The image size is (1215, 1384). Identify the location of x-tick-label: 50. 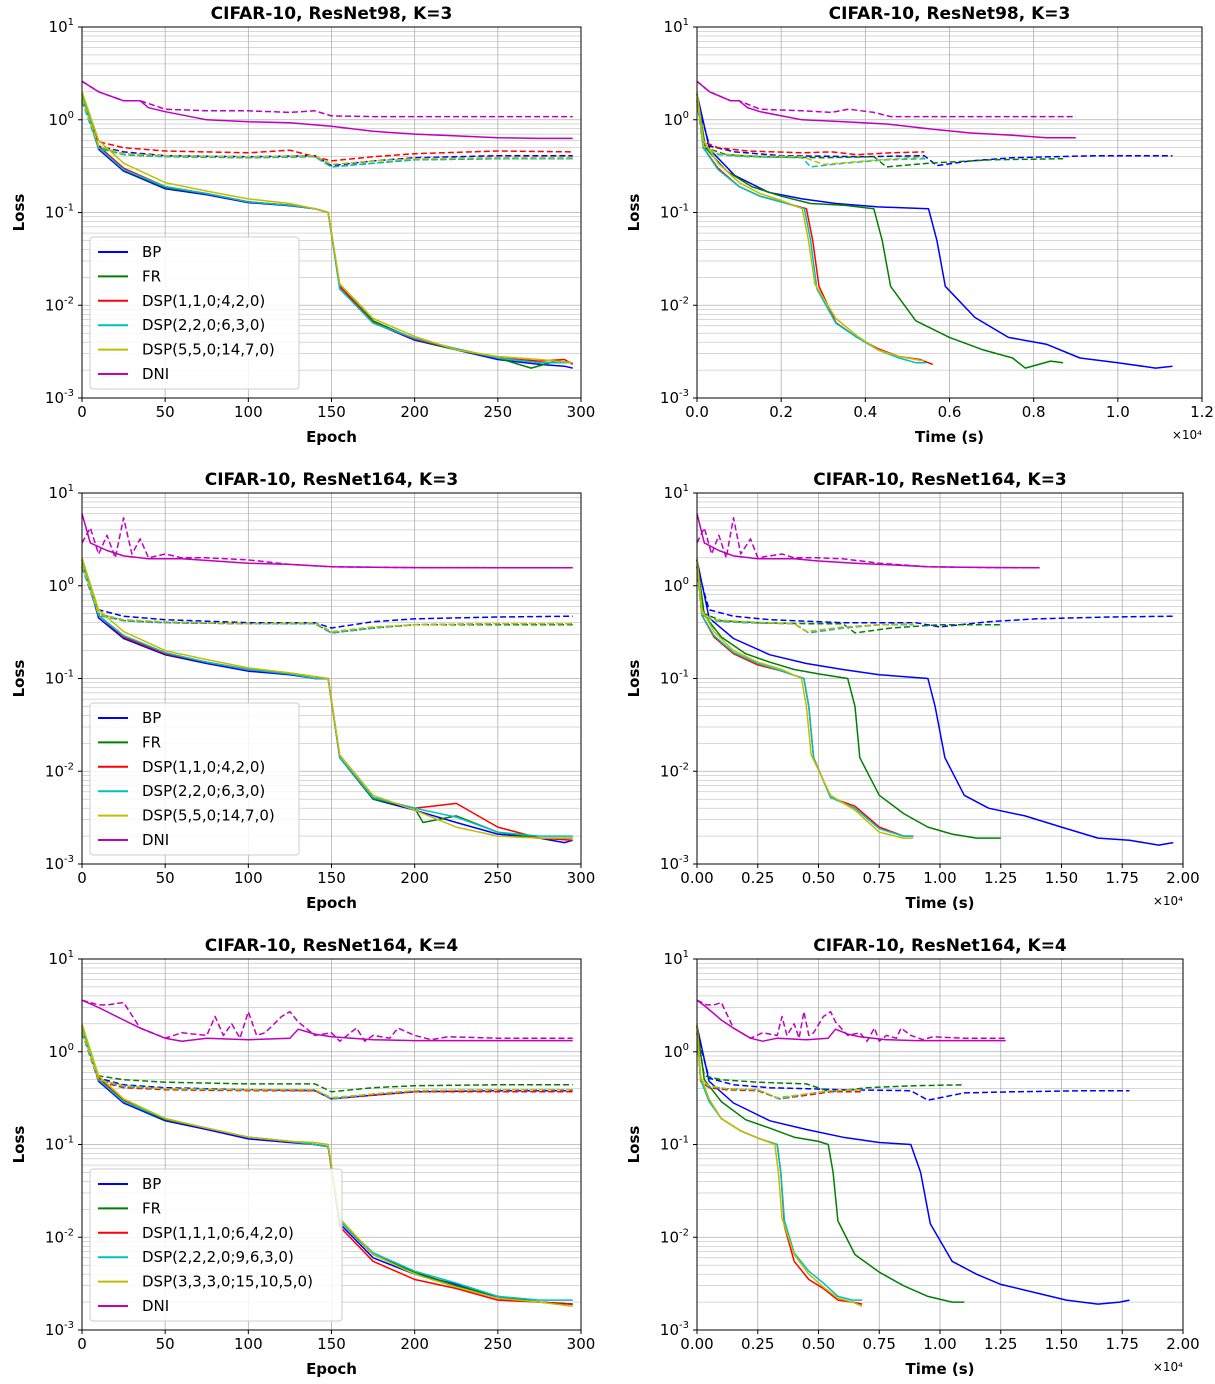
(165, 412).